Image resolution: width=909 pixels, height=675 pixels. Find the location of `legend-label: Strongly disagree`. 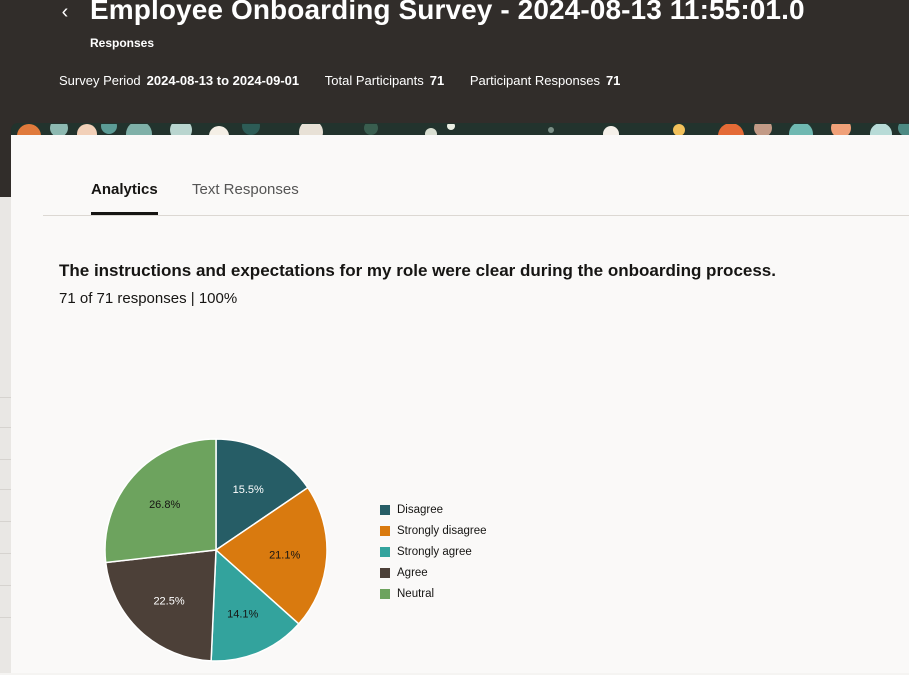

legend-label: Strongly disagree is located at coordinates (442, 530).